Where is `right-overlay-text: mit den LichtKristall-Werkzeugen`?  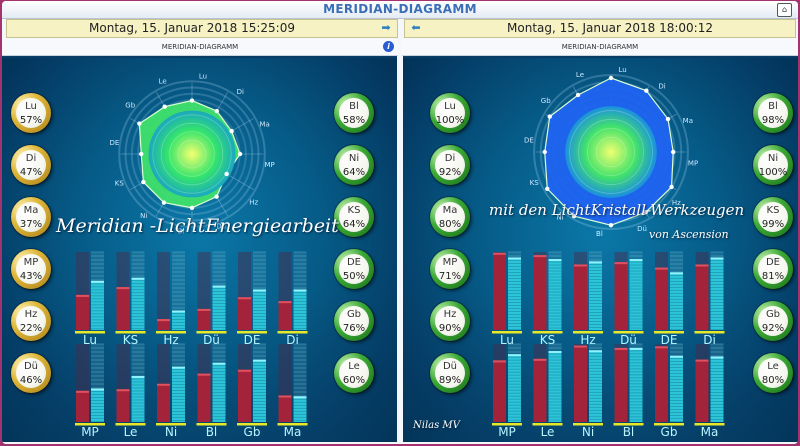
right-overlay-text: mit den LichtKristall-Werkzeugen is located at coordinates (617, 210).